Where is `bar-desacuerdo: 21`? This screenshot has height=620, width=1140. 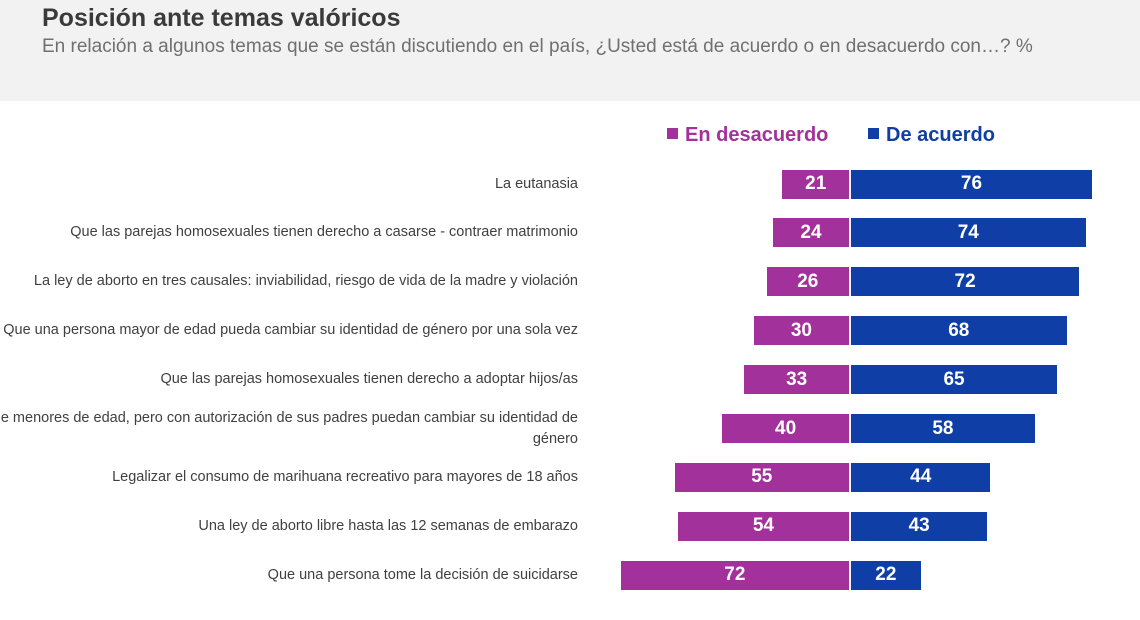 bar-desacuerdo: 21 is located at coordinates (815, 184).